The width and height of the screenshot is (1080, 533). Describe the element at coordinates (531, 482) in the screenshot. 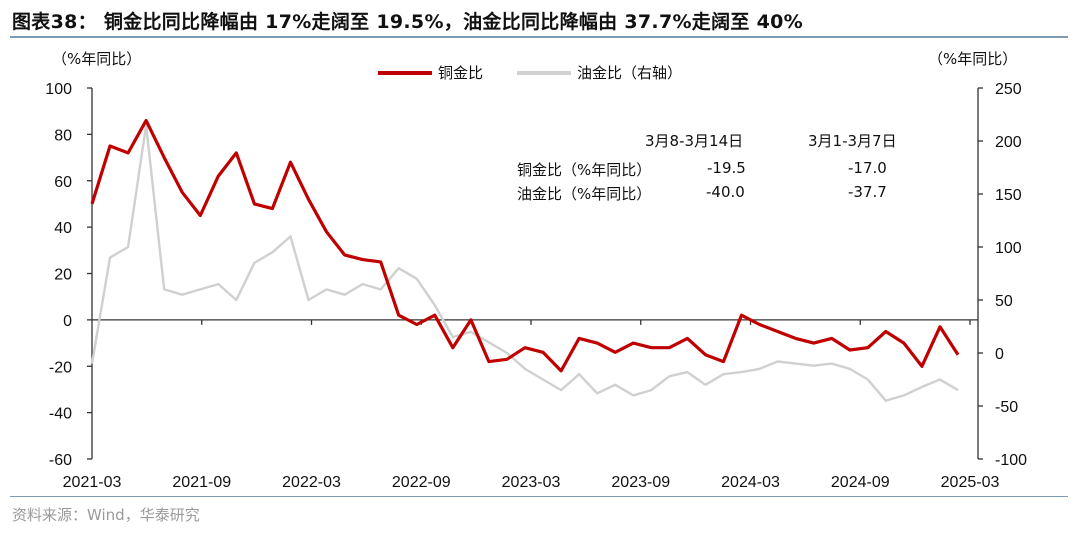

I see `x-tick-label: 2023-03` at that location.